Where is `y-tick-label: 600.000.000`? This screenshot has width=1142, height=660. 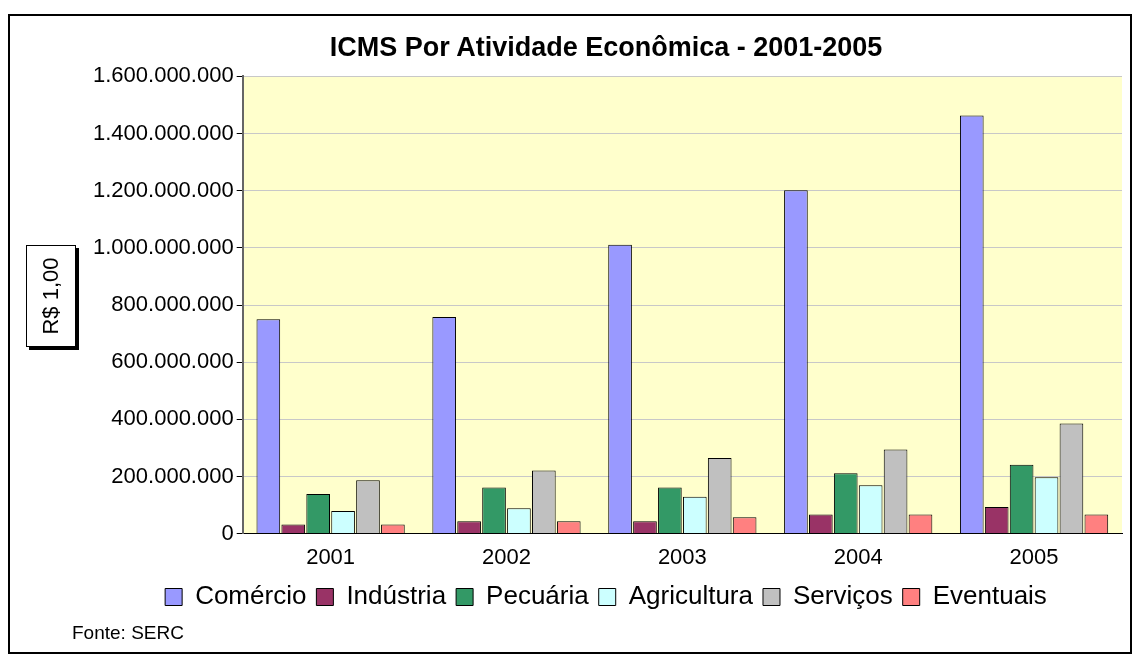
y-tick-label: 600.000.000 is located at coordinates (172, 361).